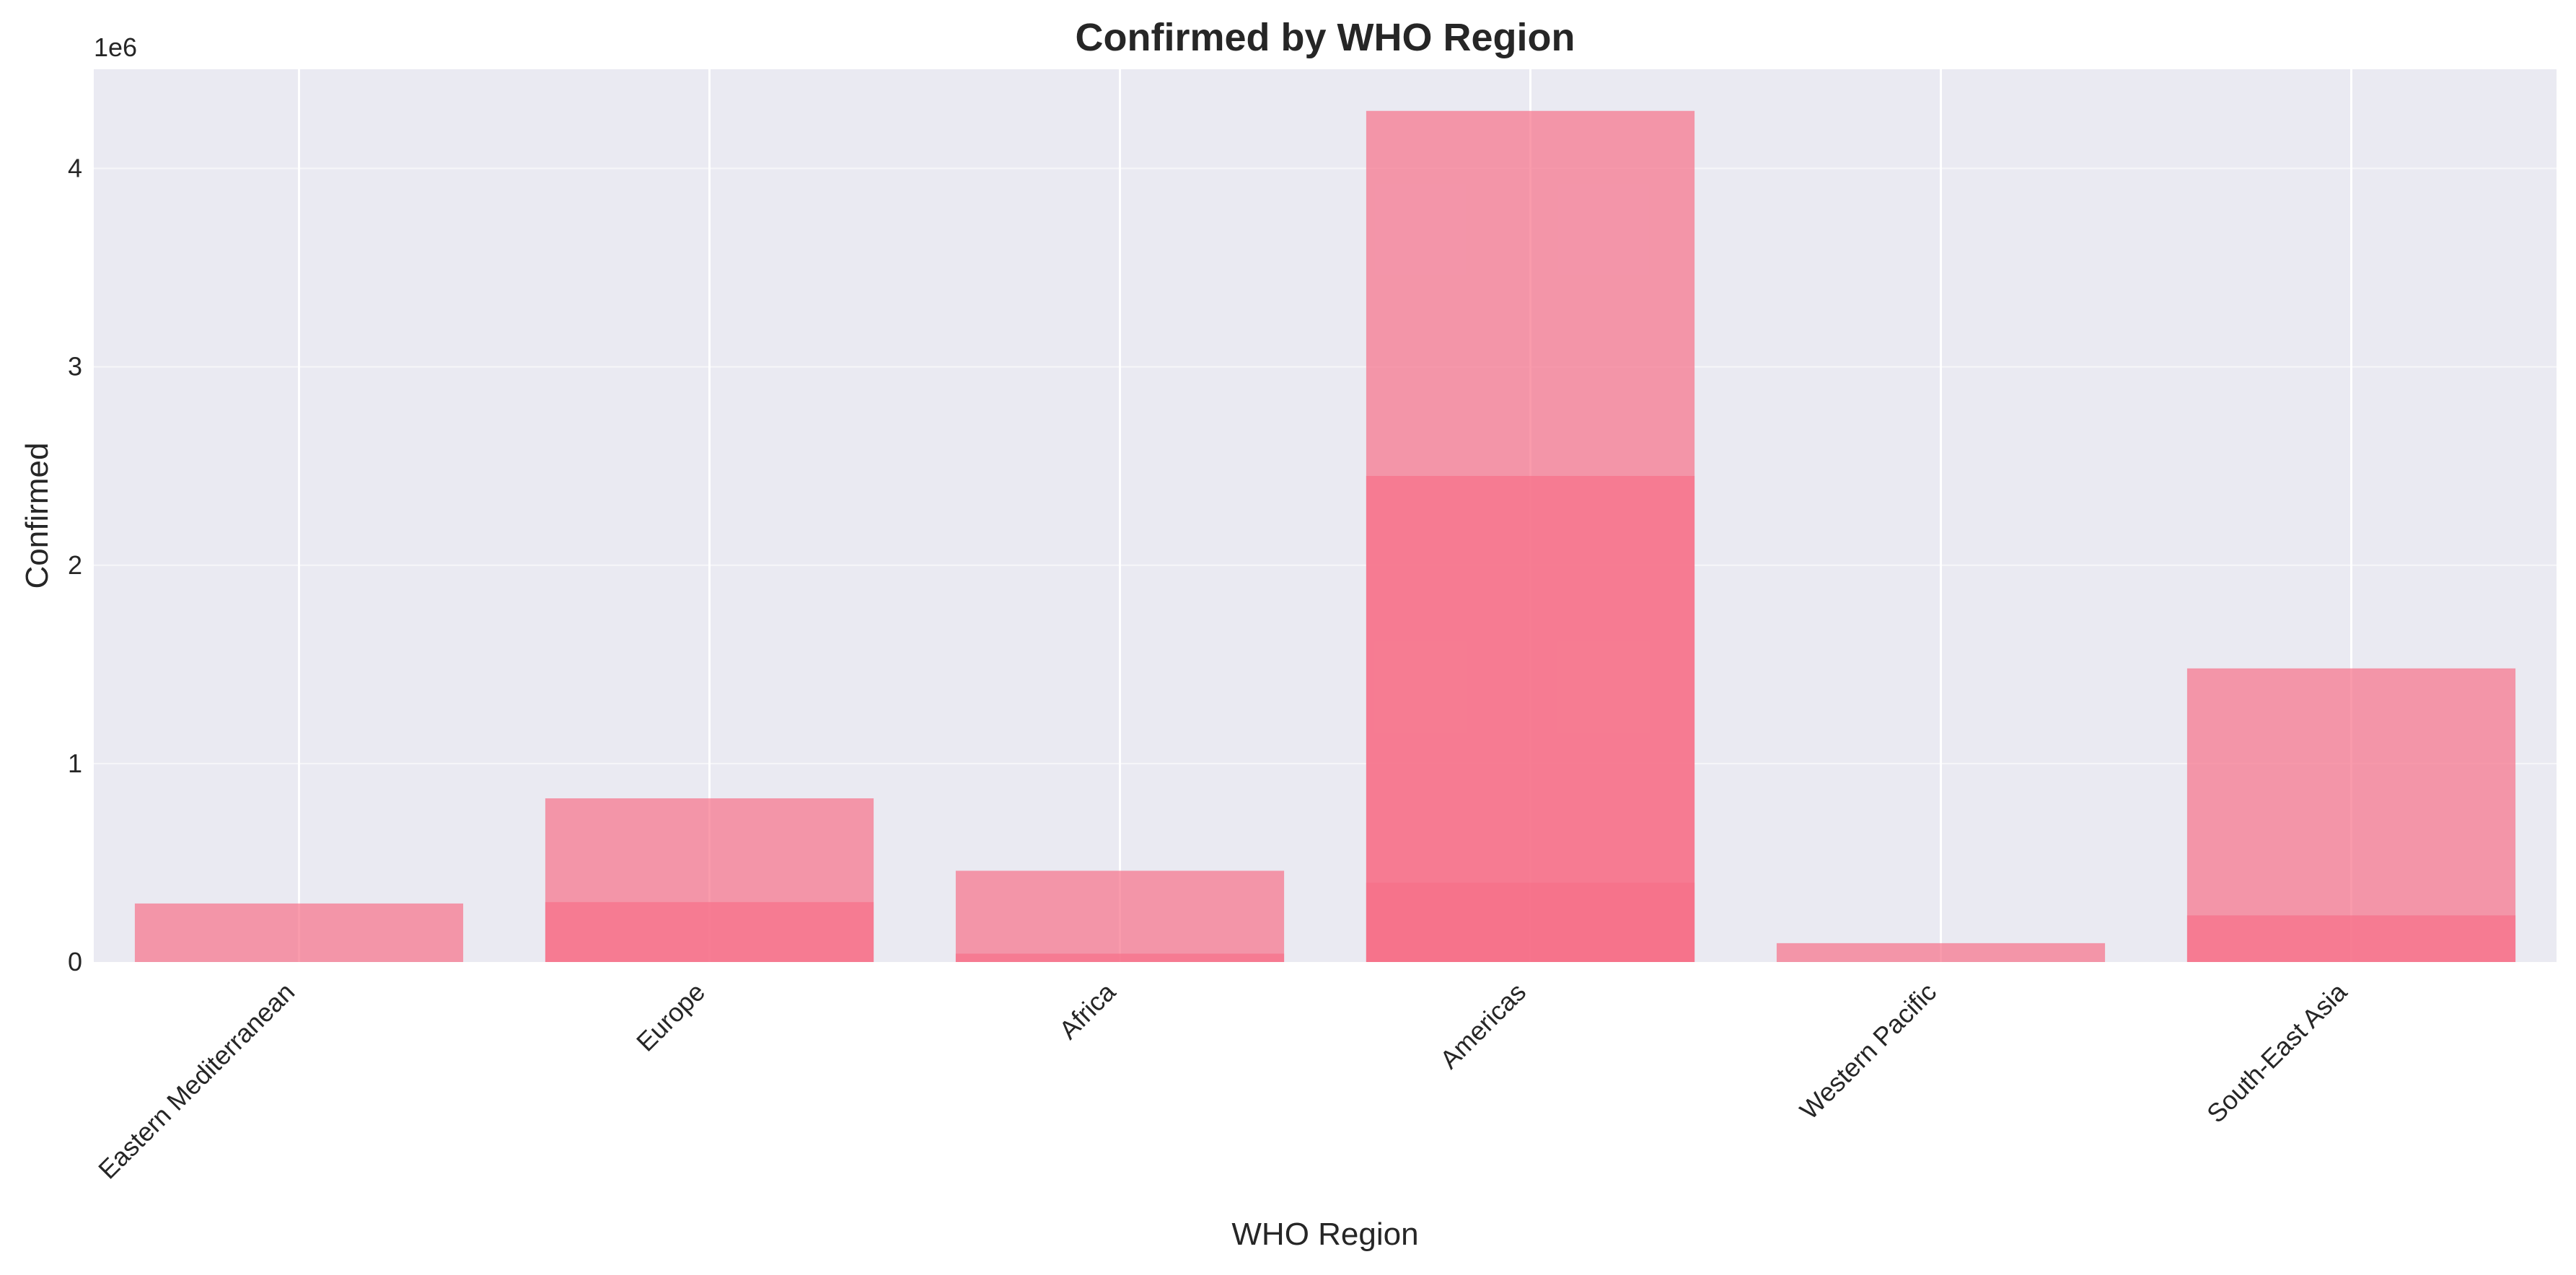 Image resolution: width=2576 pixels, height=1275 pixels. Describe the element at coordinates (75, 763) in the screenshot. I see `y-tick-label: 1` at that location.